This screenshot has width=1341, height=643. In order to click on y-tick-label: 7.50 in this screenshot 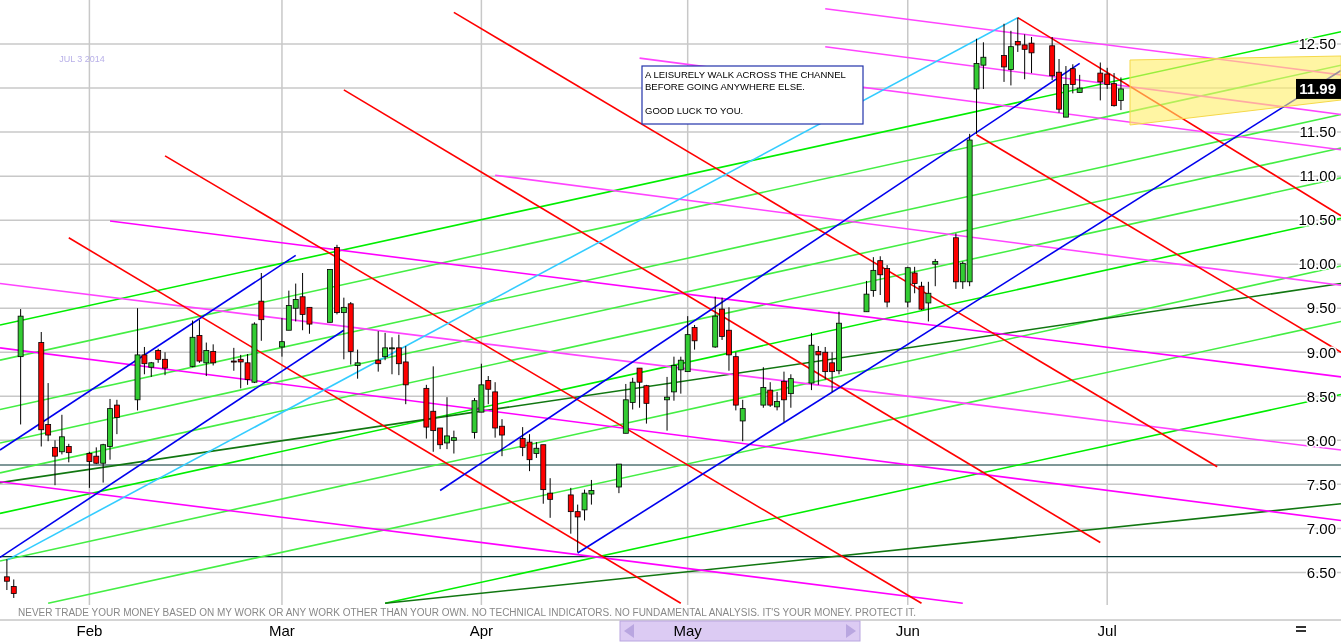, I will do `click(1321, 484)`.